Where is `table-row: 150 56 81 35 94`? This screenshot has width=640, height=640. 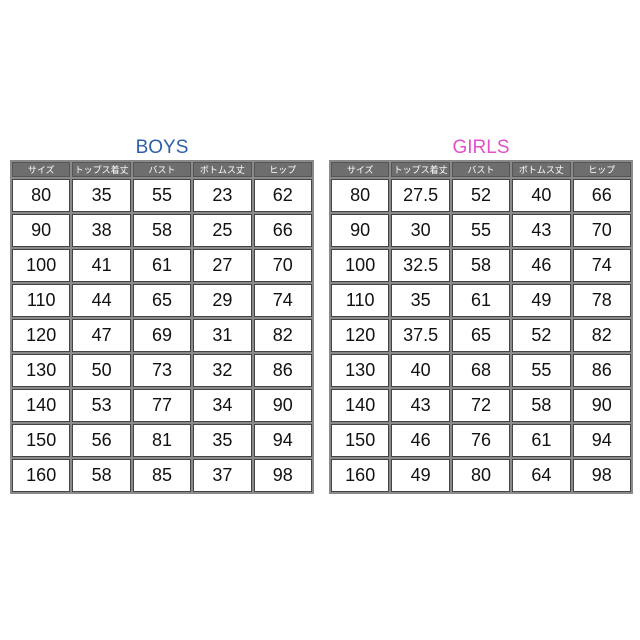
table-row: 150 56 81 35 94 is located at coordinates (162, 440).